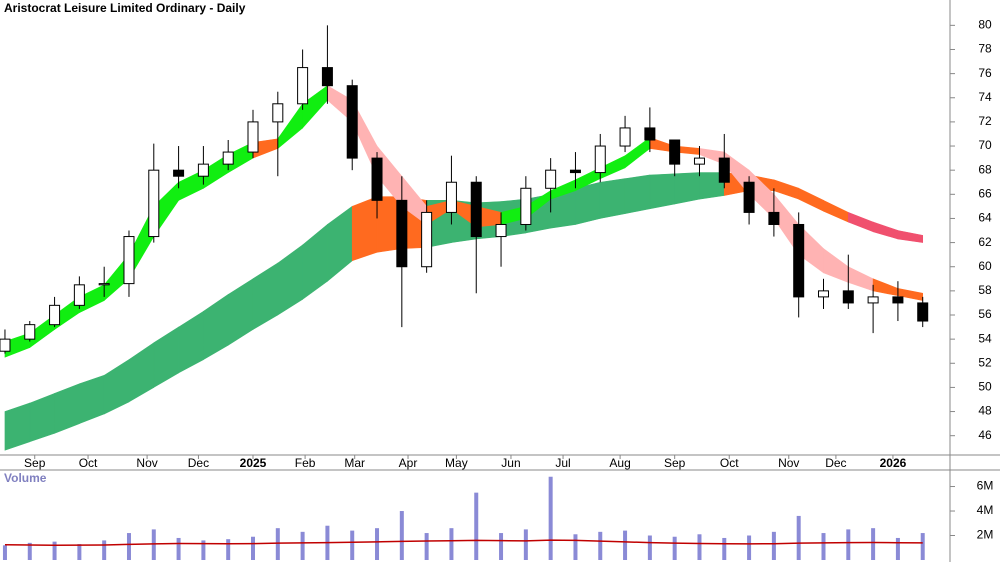 This screenshot has height=562, width=1000. What do you see at coordinates (456, 463) in the screenshot?
I see `x-tick-label: May` at bounding box center [456, 463].